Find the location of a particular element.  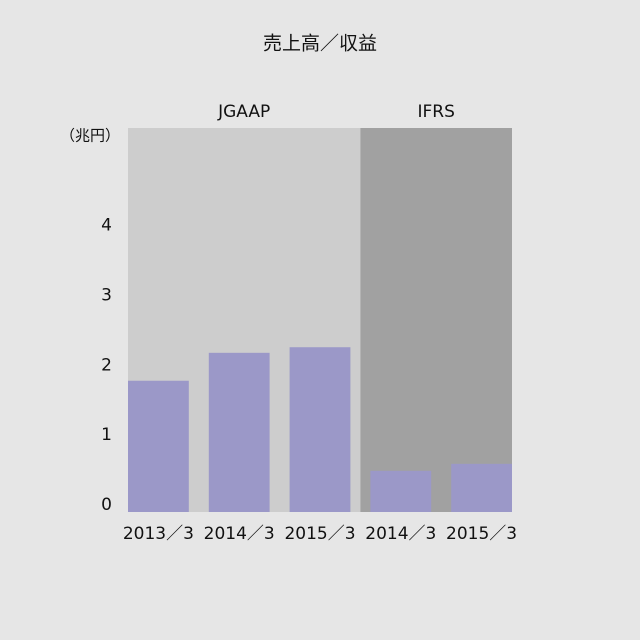

y-tick-label: 1 is located at coordinates (106, 435).